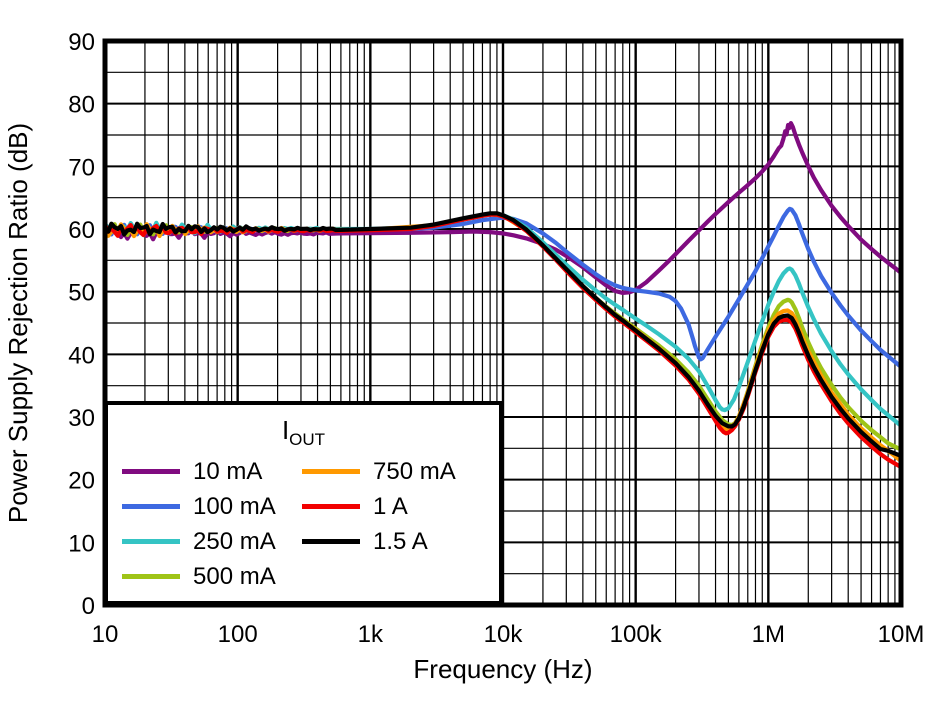  Describe the element at coordinates (81, 543) in the screenshot. I see `y-tick-label: 10` at that location.